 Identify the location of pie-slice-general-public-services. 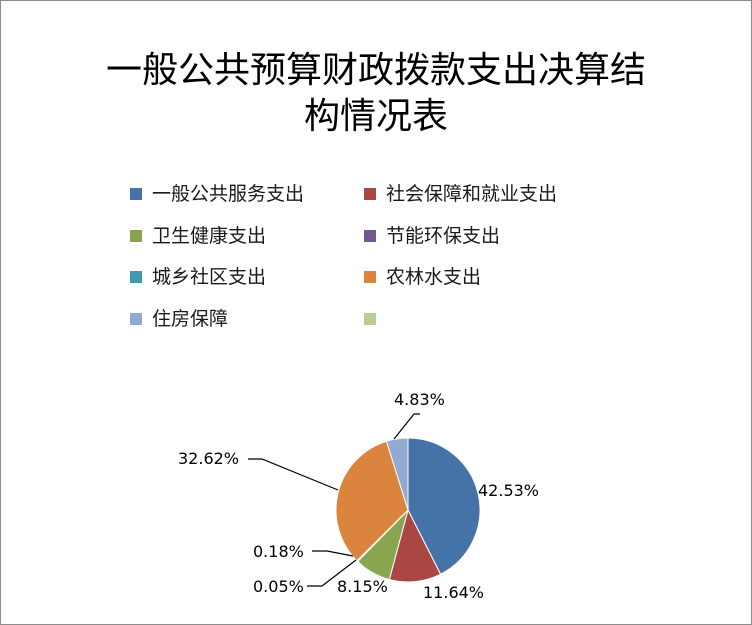
(444, 506).